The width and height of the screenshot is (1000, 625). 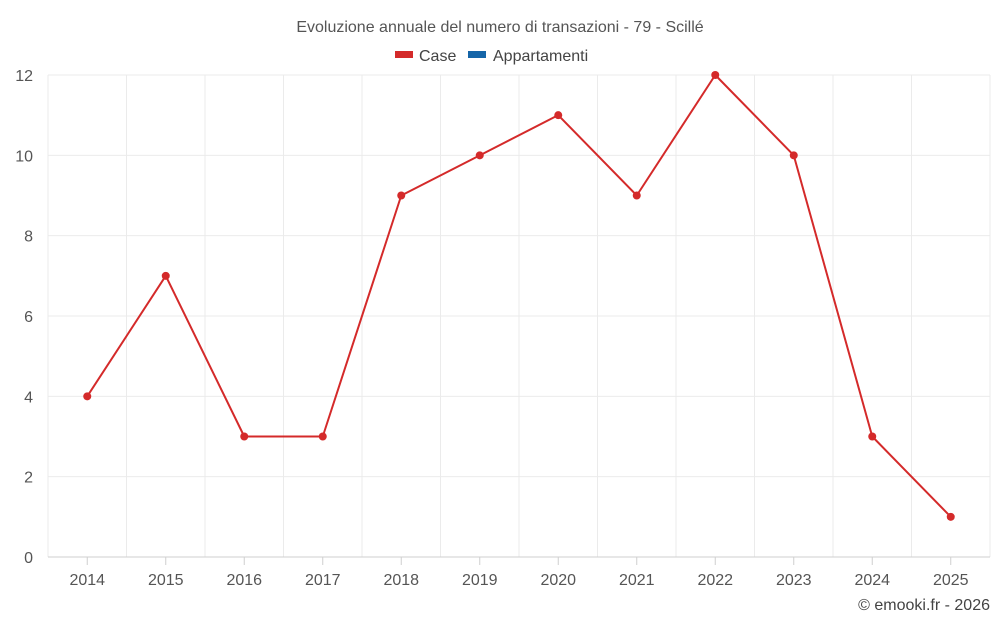 What do you see at coordinates (872, 580) in the screenshot?
I see `x-tick-label: 2024` at bounding box center [872, 580].